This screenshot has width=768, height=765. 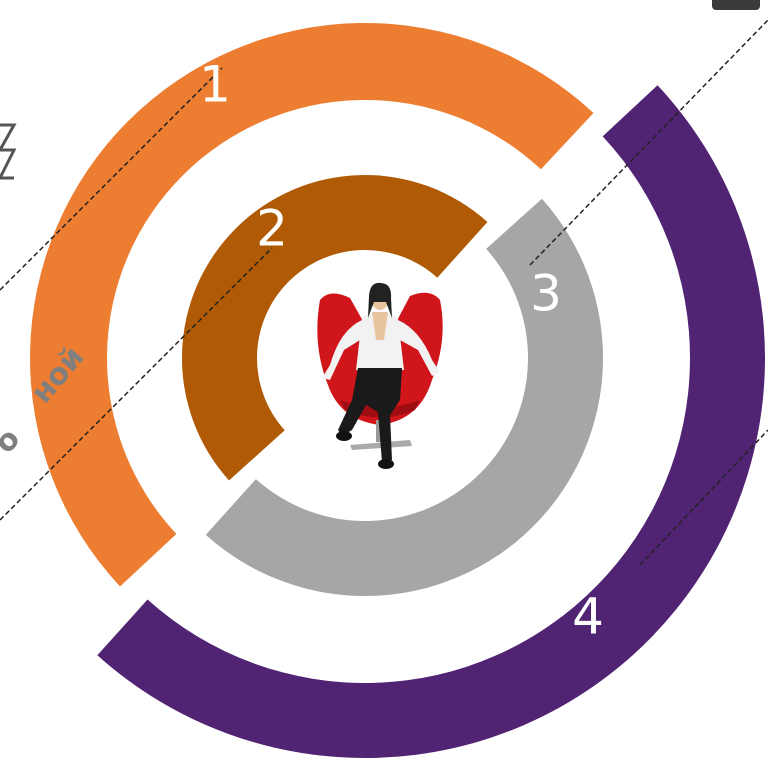 I want to click on side-text: о, so click(x=13, y=441).